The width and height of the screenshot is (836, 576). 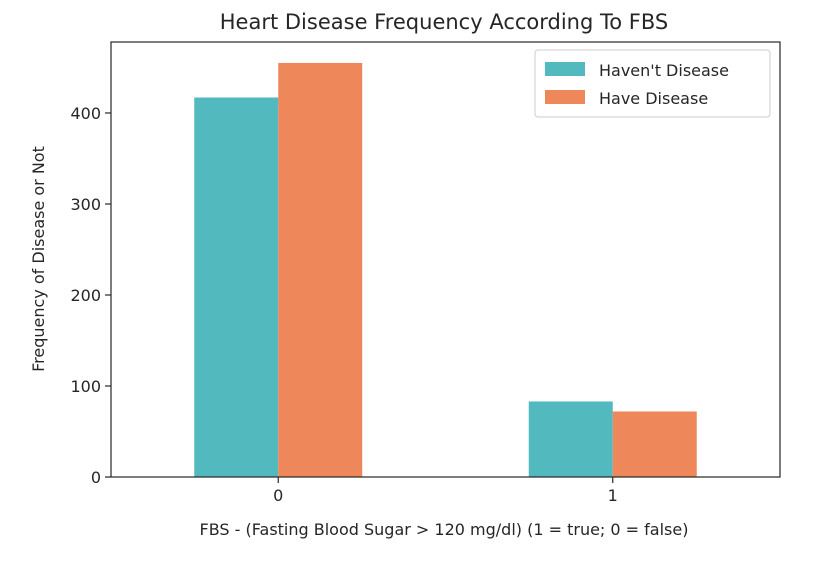 What do you see at coordinates (85, 295) in the screenshot?
I see `y-tick-label: 200` at bounding box center [85, 295].